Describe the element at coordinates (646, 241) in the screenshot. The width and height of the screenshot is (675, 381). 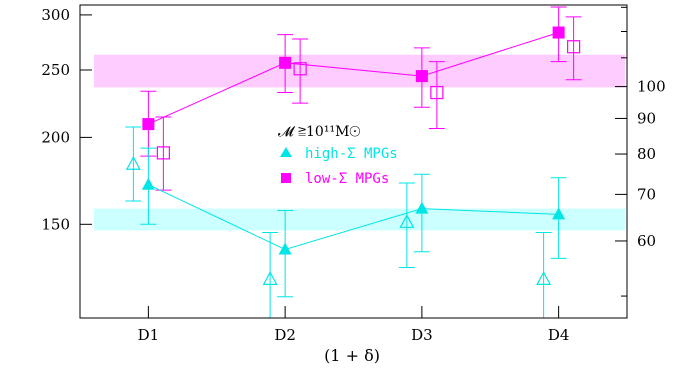
I see `y-tick-label-right: 60` at that location.